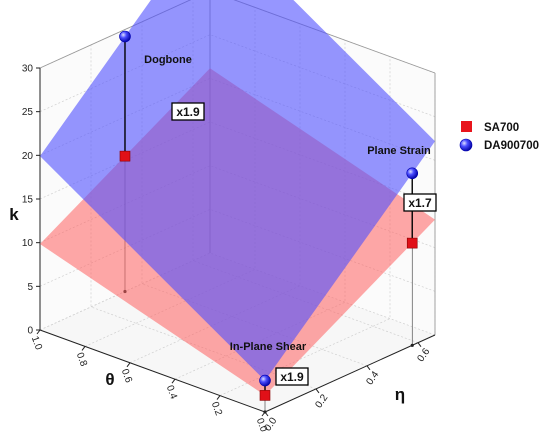 Image resolution: width=550 pixels, height=446 pixels. What do you see at coordinates (28, 156) in the screenshot?
I see `k-tick-label: 20` at bounding box center [28, 156].